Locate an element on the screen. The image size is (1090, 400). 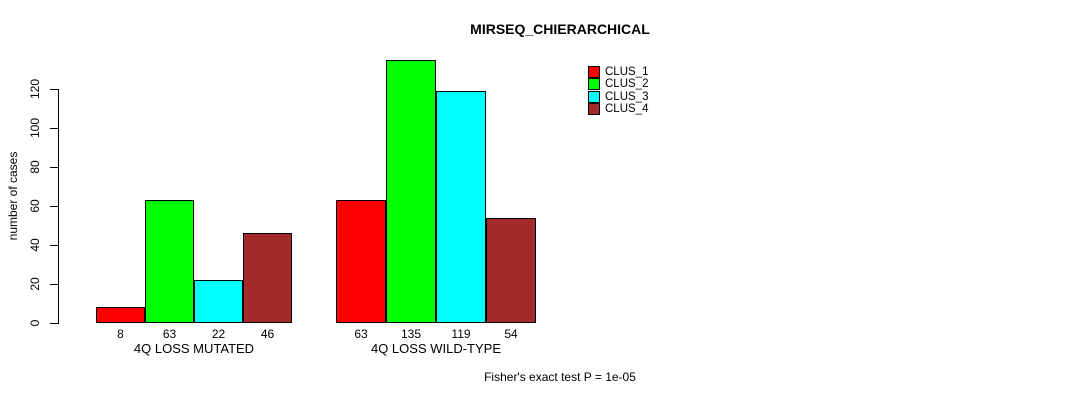
y-axis-tick-label: 20 is located at coordinates (35, 284).